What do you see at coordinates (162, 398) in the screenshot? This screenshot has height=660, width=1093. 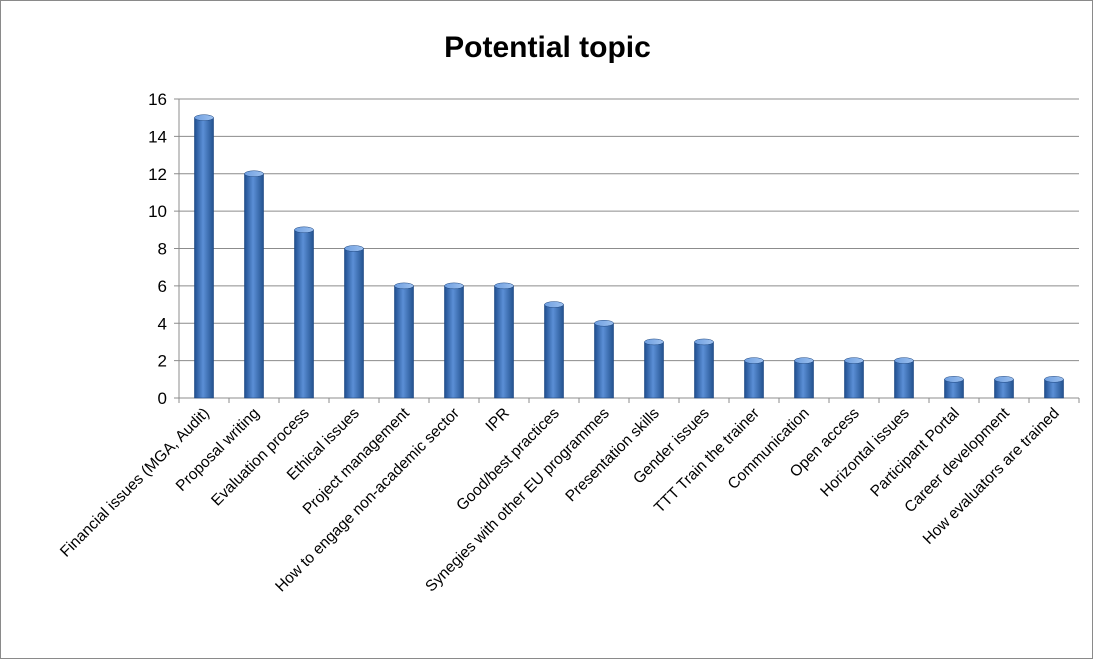 I see `y-tick-label: 0` at bounding box center [162, 398].